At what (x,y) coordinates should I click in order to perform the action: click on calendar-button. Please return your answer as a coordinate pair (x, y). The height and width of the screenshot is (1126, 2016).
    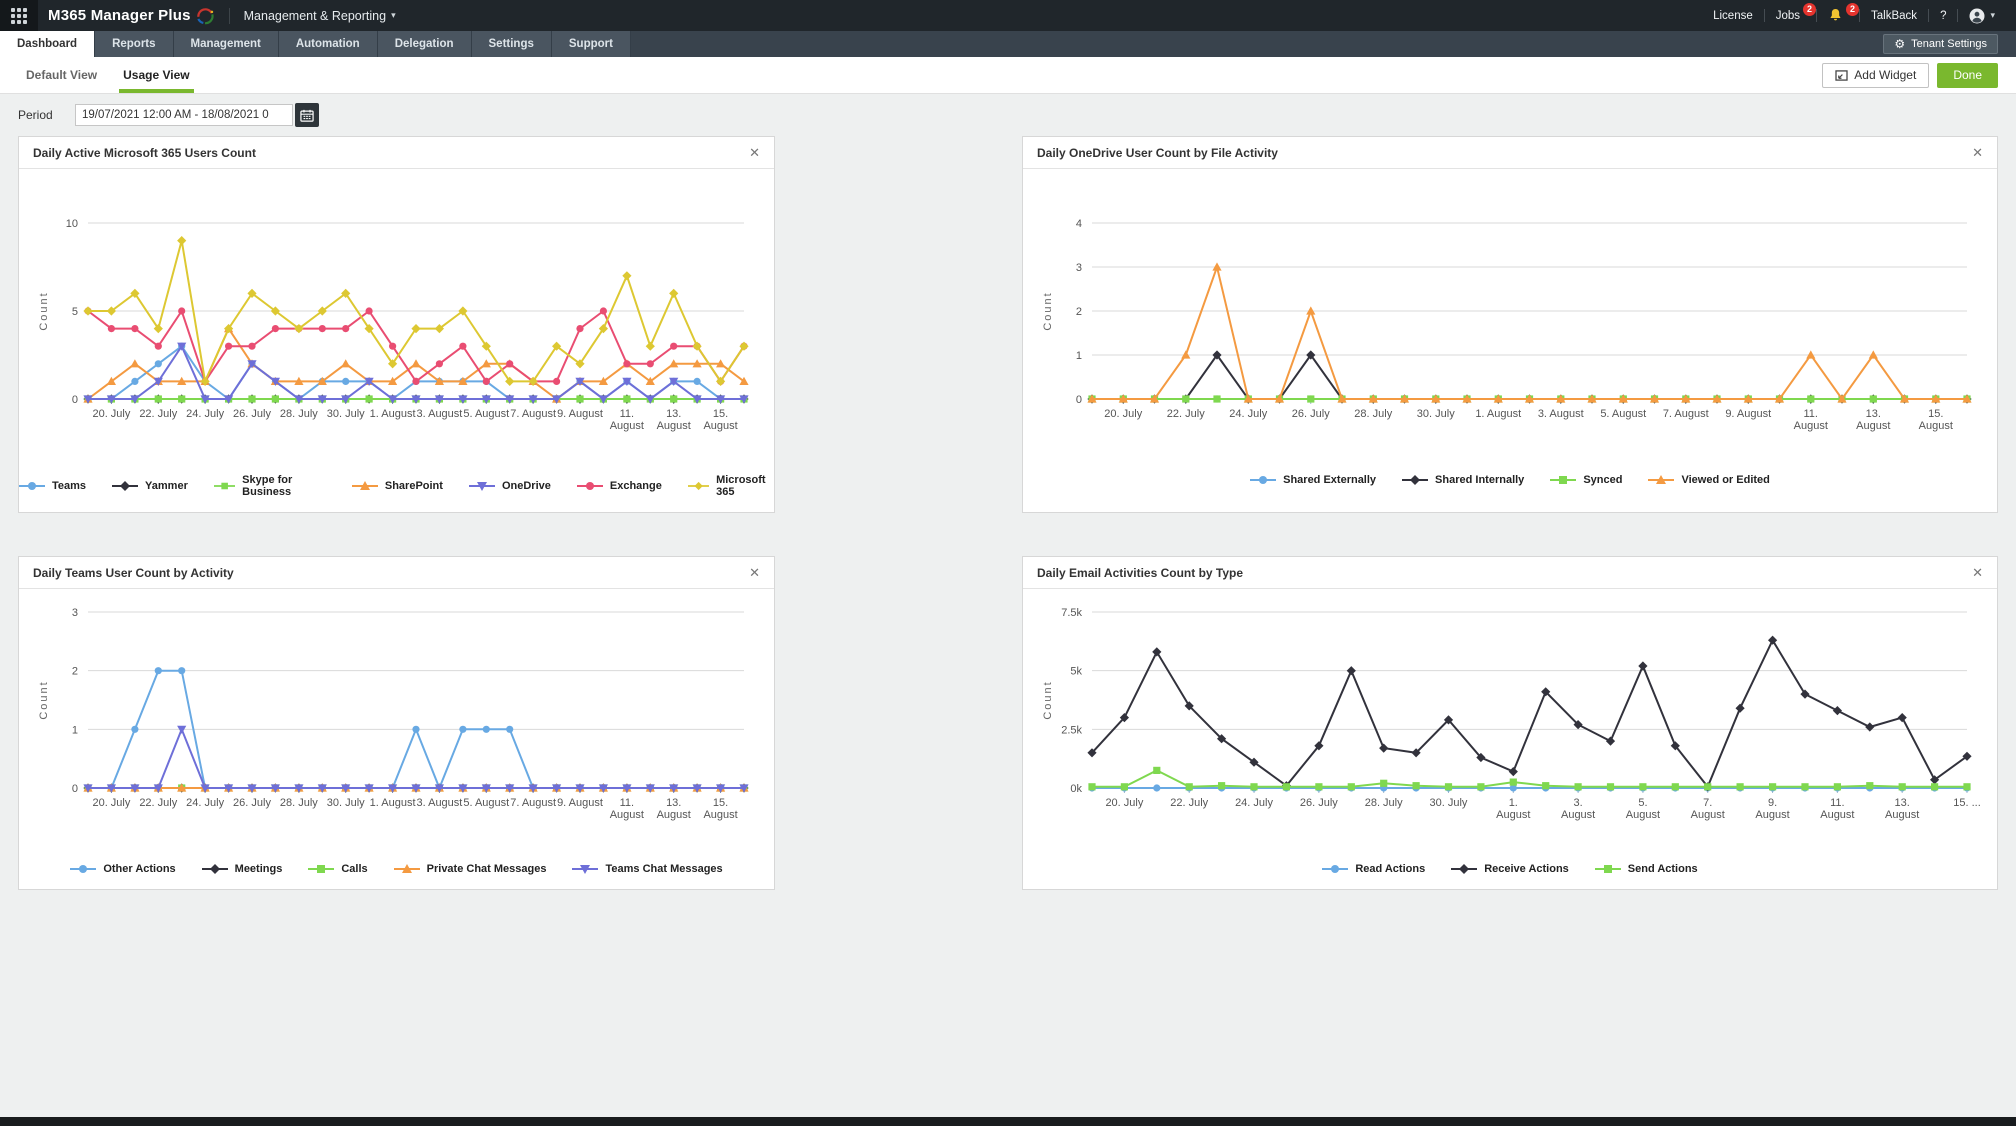
    Looking at the image, I should click on (307, 115).